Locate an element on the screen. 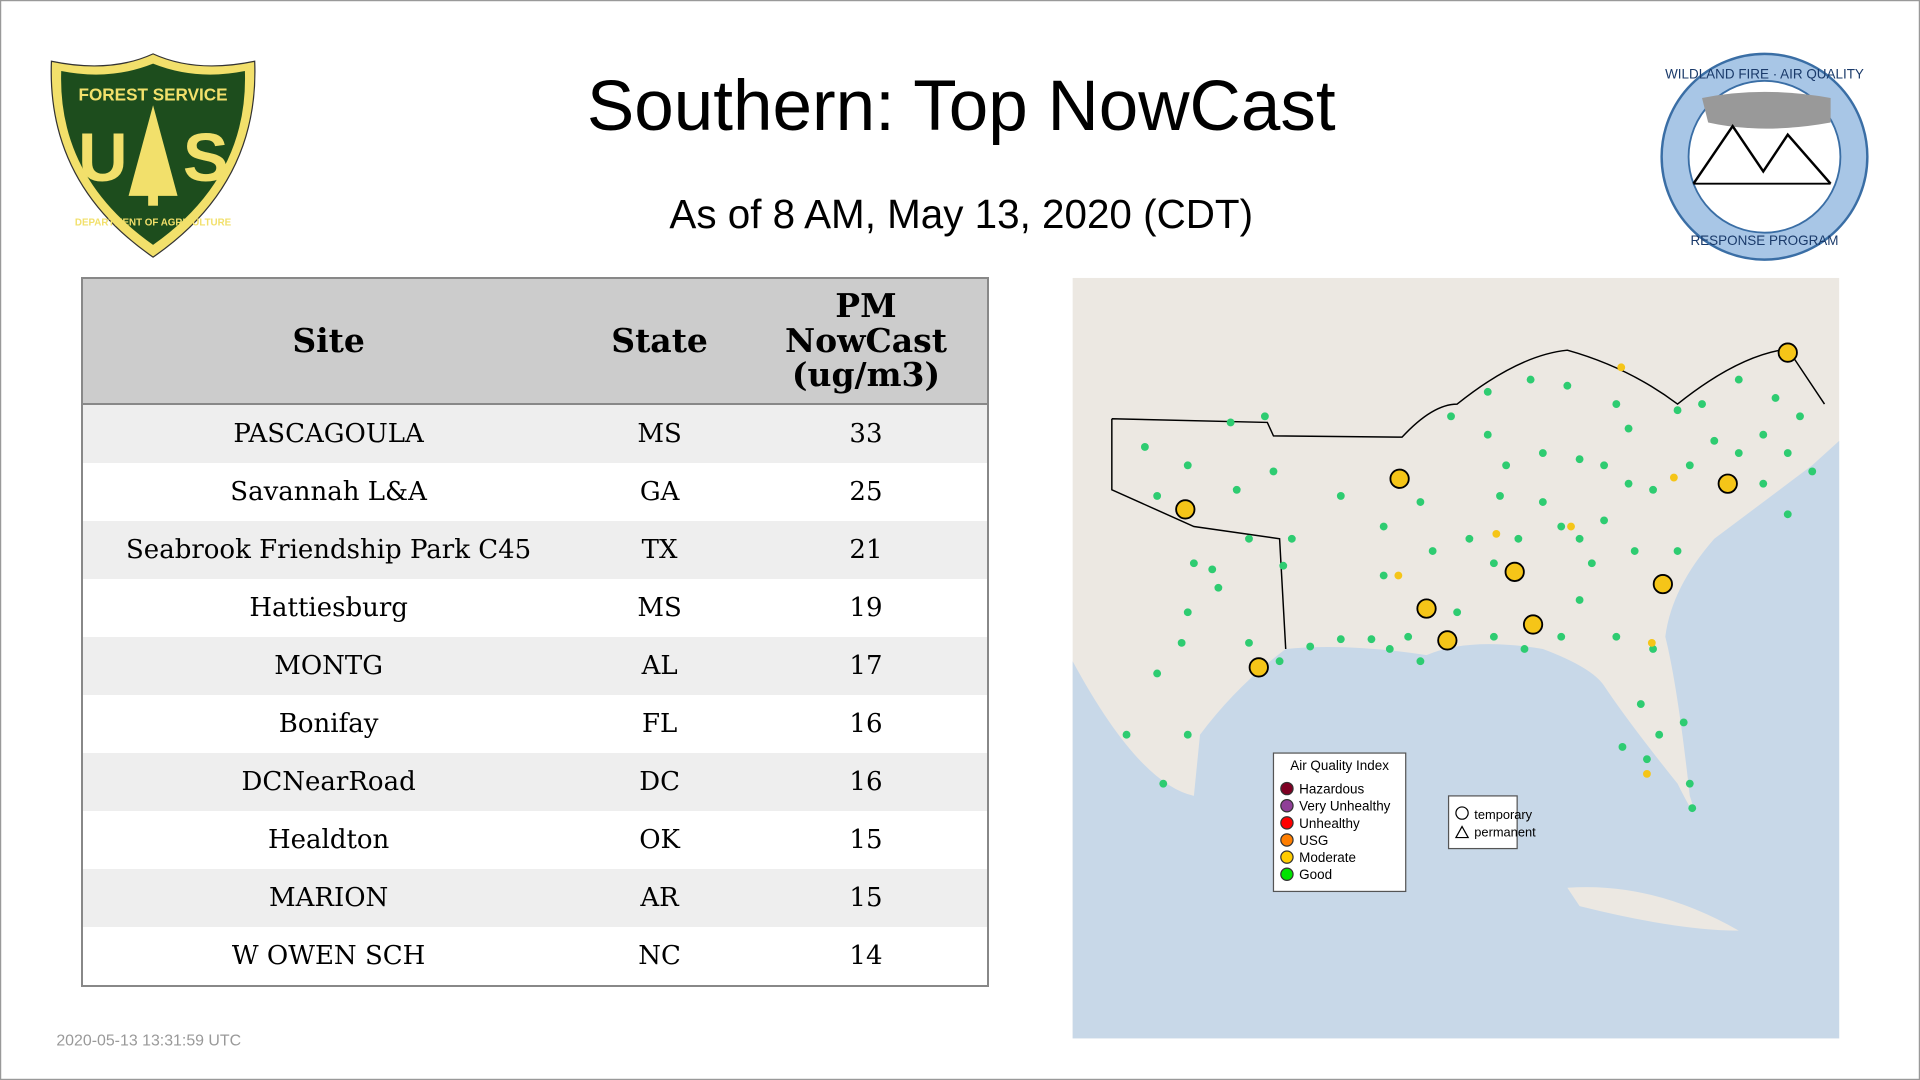  table-cell: GA is located at coordinates (659, 492).